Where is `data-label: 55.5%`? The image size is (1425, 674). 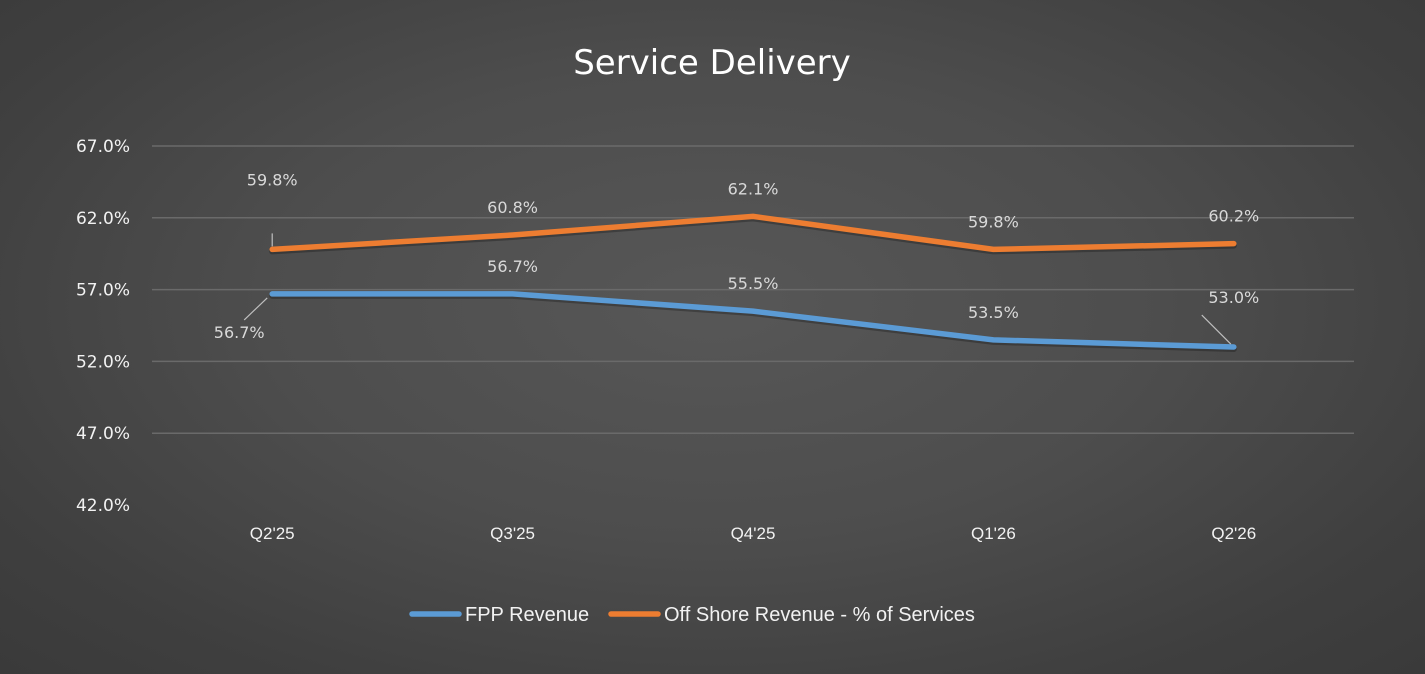 data-label: 55.5% is located at coordinates (753, 283).